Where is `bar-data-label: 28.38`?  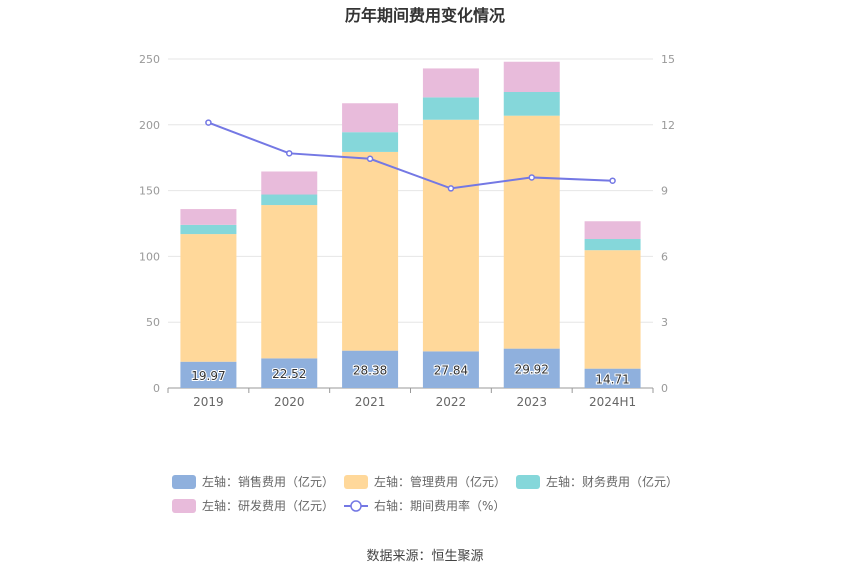 bar-data-label: 28.38 is located at coordinates (370, 370).